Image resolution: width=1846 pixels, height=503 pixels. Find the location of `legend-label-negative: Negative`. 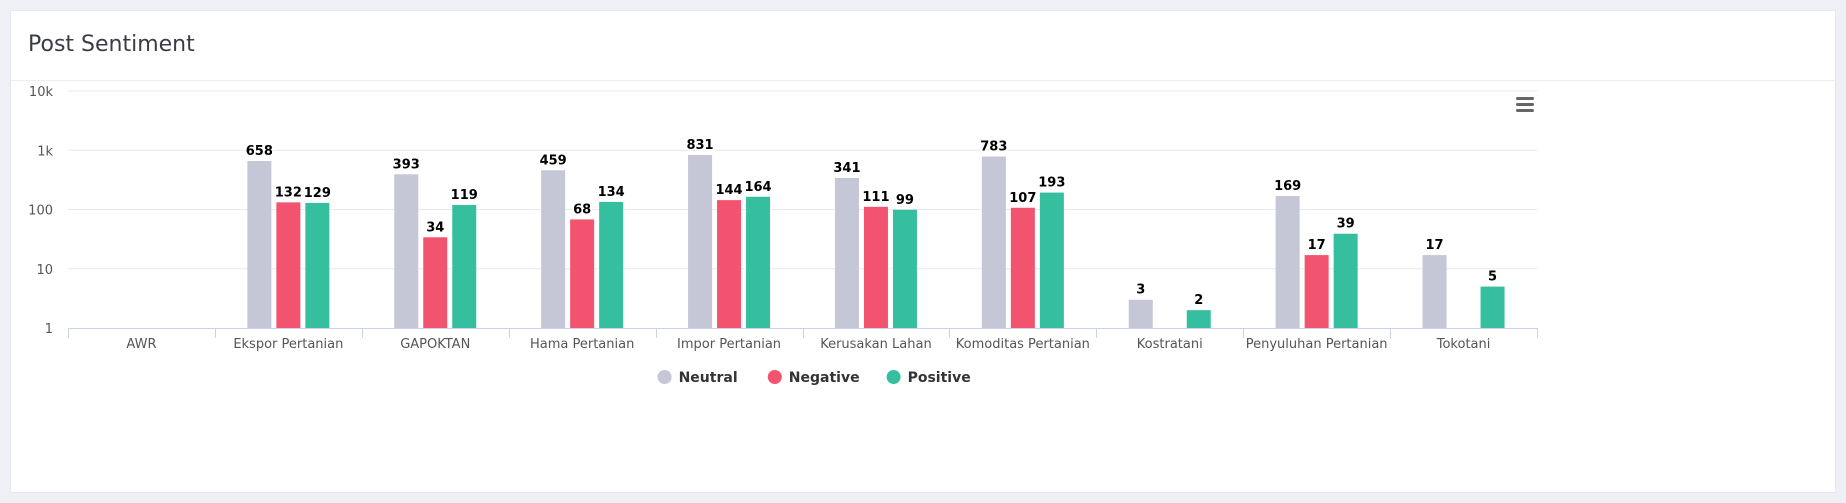

legend-label-negative: Negative is located at coordinates (824, 378).